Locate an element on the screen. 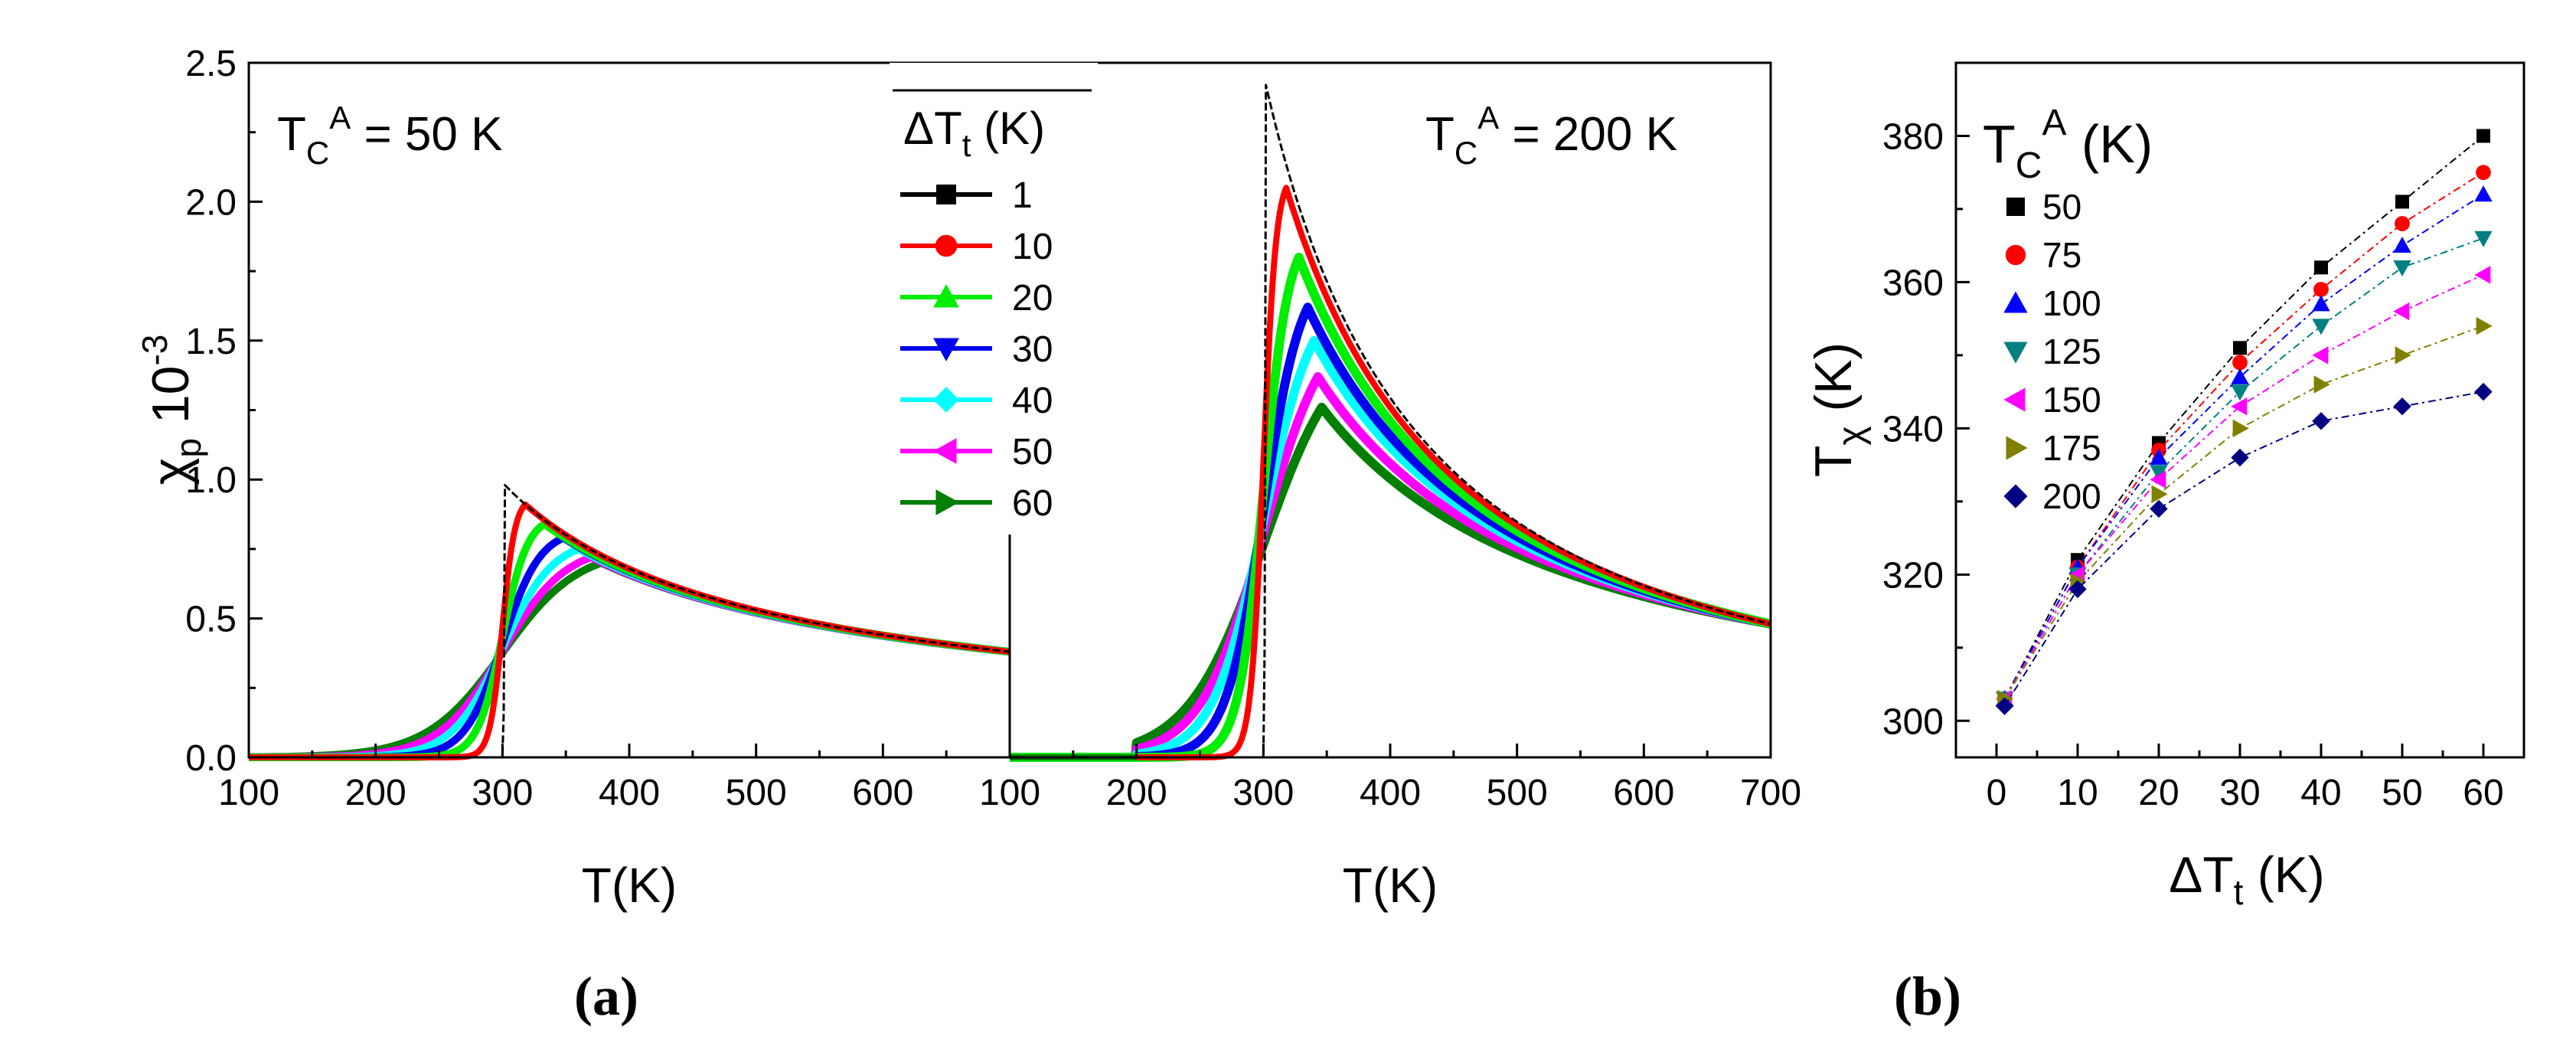  legend-b-label: 150 is located at coordinates (2071, 400).